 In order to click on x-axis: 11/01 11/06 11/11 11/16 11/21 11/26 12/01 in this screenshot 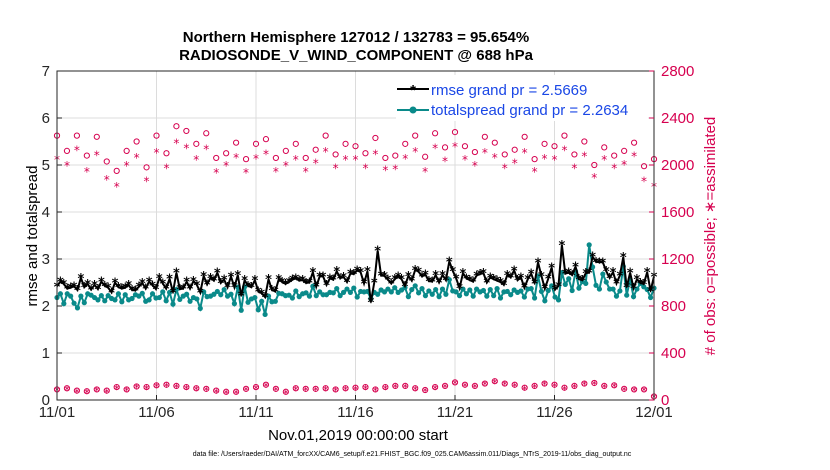, I will do `click(356, 408)`.